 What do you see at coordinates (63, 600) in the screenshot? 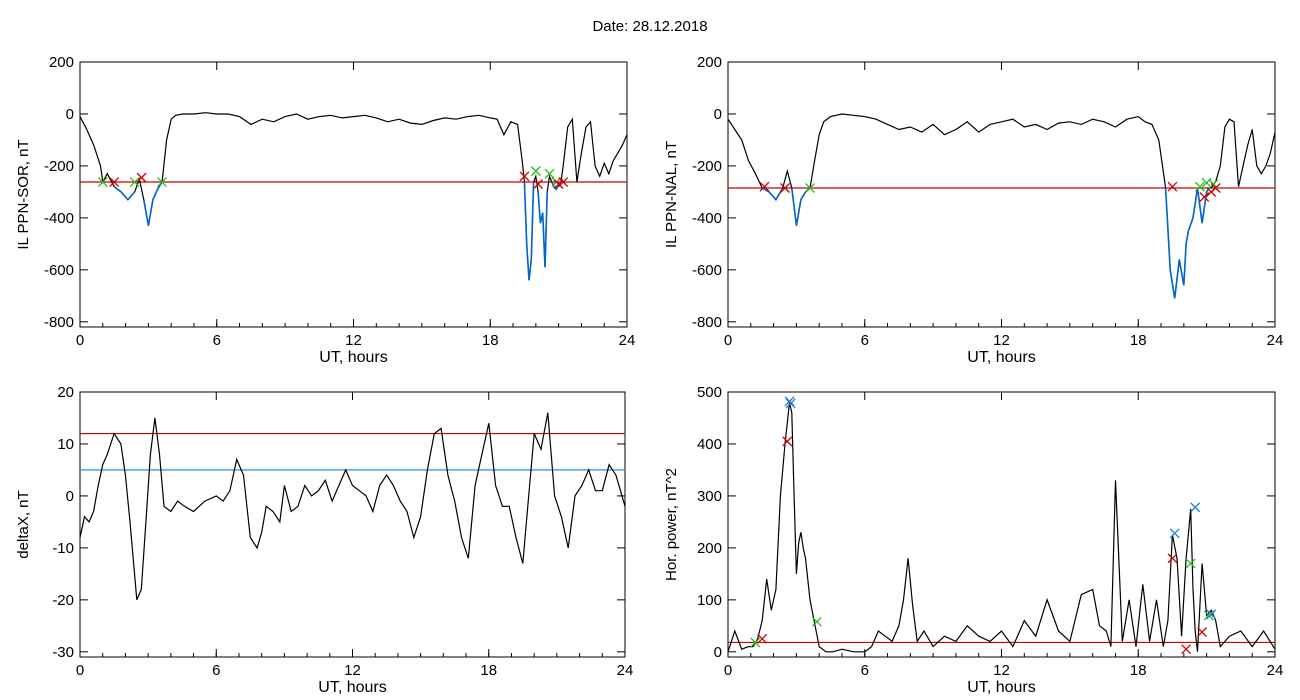
I see `y-tick-label: -20` at bounding box center [63, 600].